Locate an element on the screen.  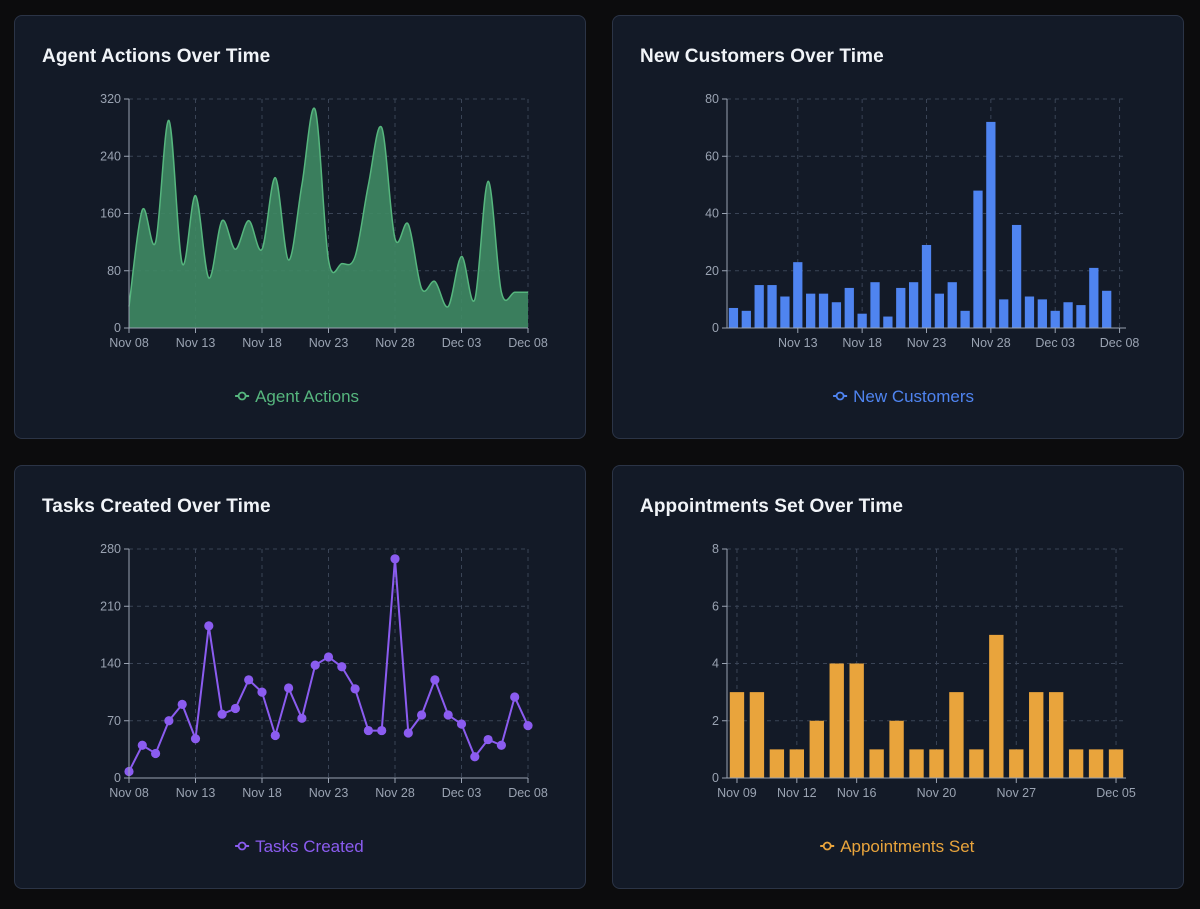
series-agent-actions is located at coordinates (328, 217).